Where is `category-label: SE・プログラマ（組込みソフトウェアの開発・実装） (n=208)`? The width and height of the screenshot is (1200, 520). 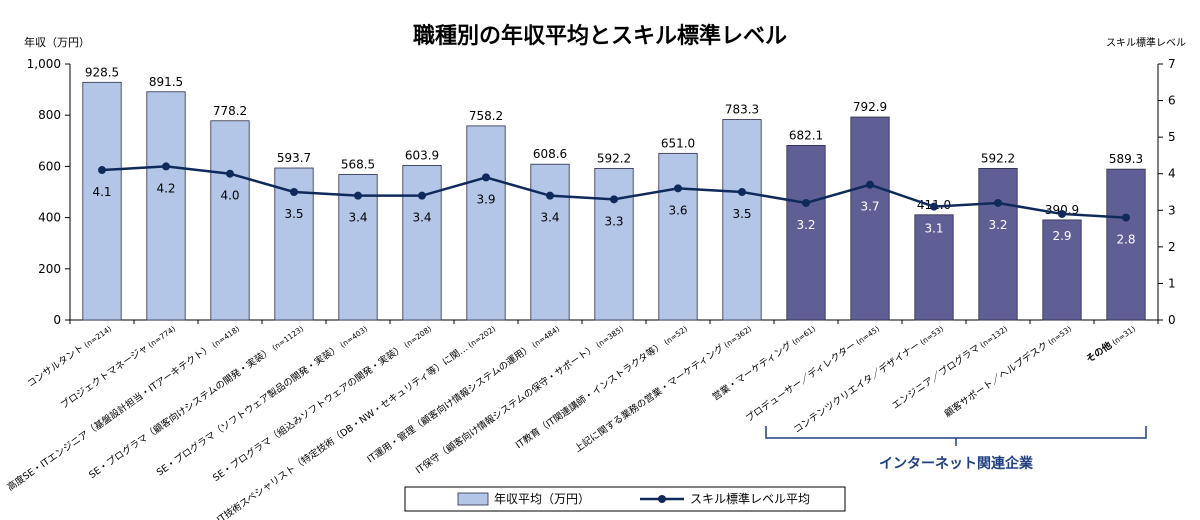
category-label: SE・プログラマ（組込みソフトウェアの開発・実装） (n=208) is located at coordinates (321, 403).